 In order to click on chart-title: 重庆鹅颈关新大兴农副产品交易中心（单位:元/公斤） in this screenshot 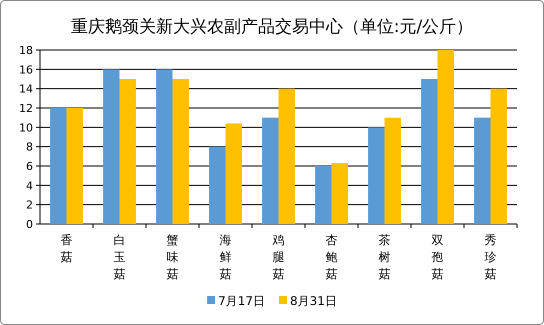, I will do `click(272, 27)`.